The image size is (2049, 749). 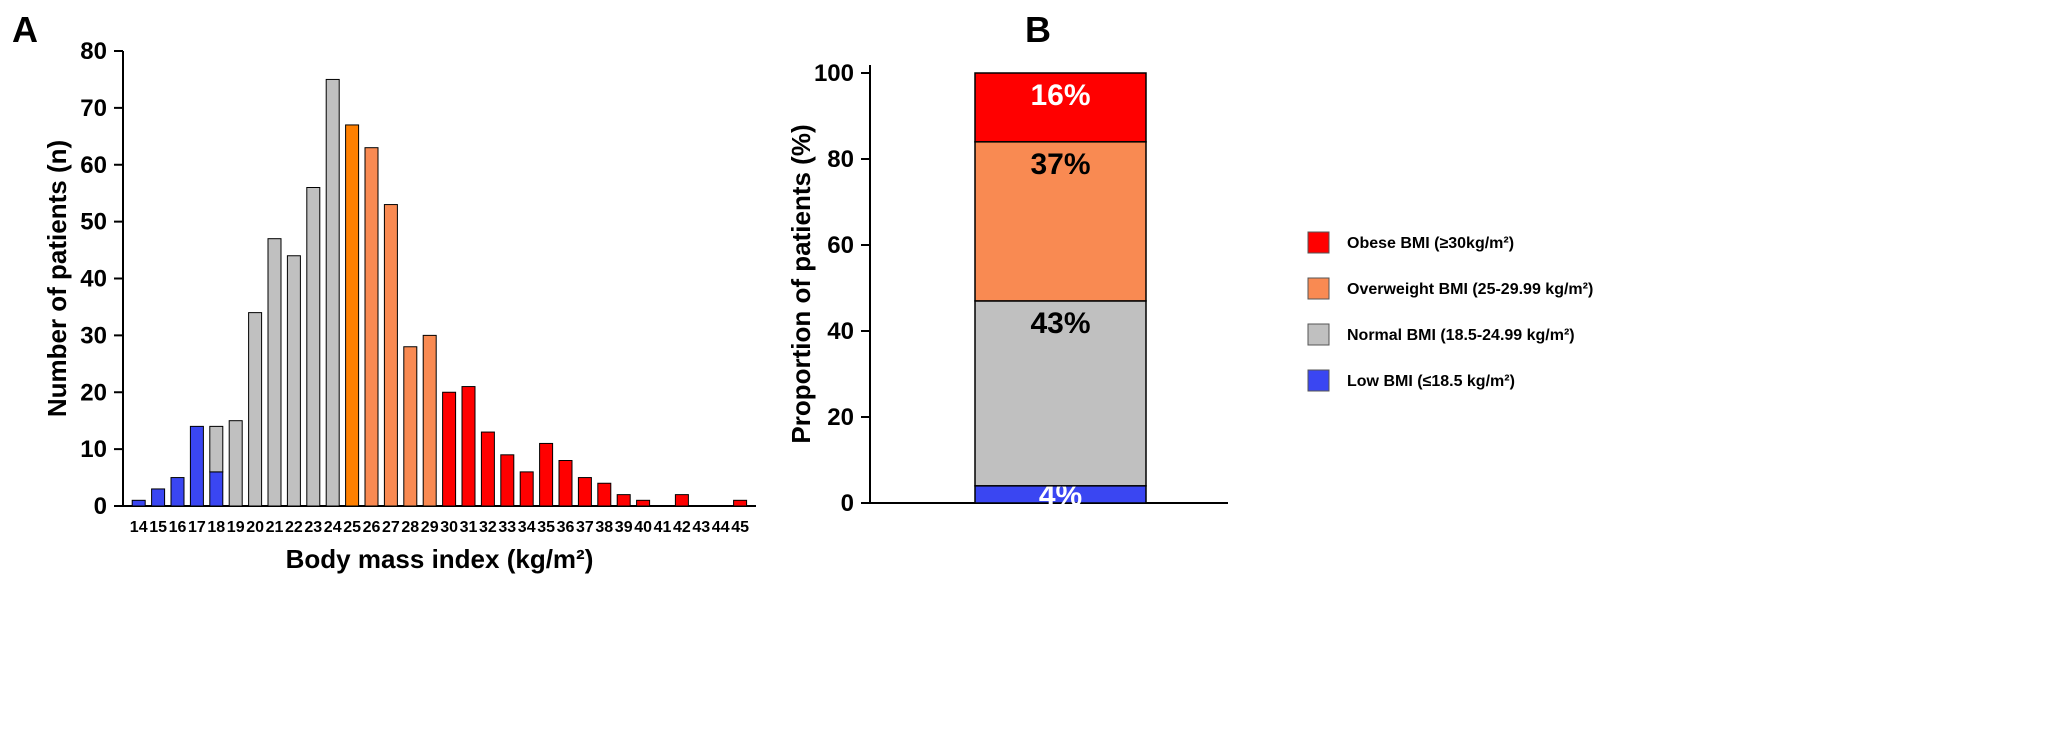 What do you see at coordinates (604, 494) in the screenshot?
I see `bar-bmi-38-obese` at bounding box center [604, 494].